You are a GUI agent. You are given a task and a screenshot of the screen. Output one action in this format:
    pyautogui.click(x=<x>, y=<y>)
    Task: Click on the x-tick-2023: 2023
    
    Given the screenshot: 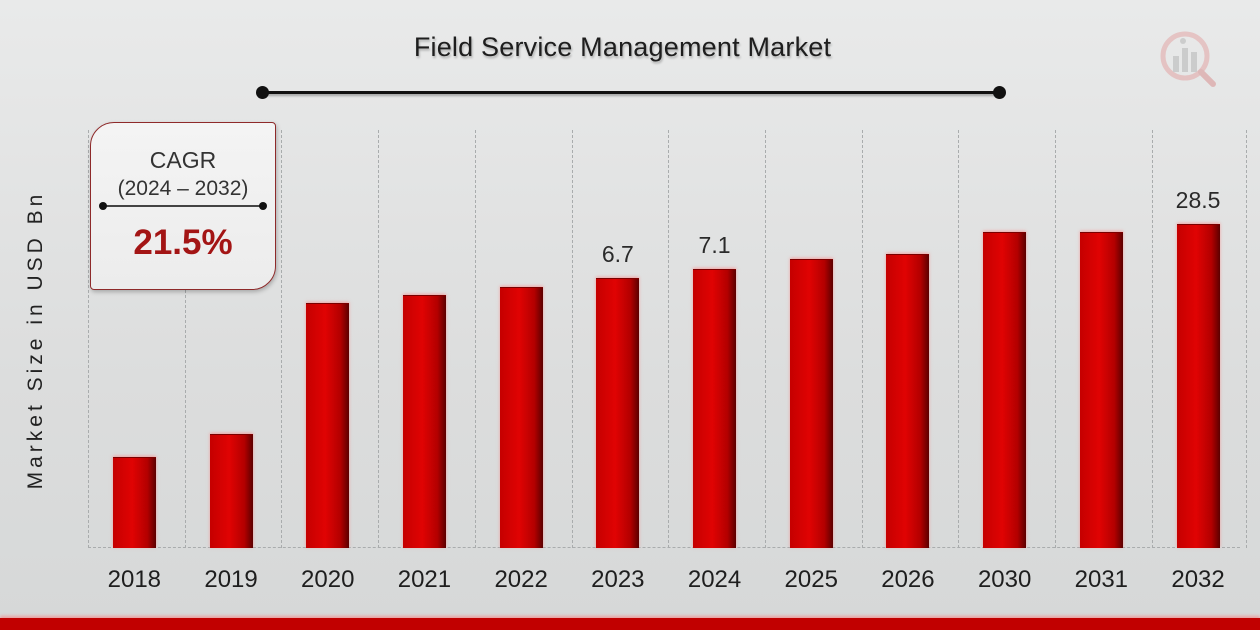 What is the action you would take?
    pyautogui.click(x=618, y=579)
    